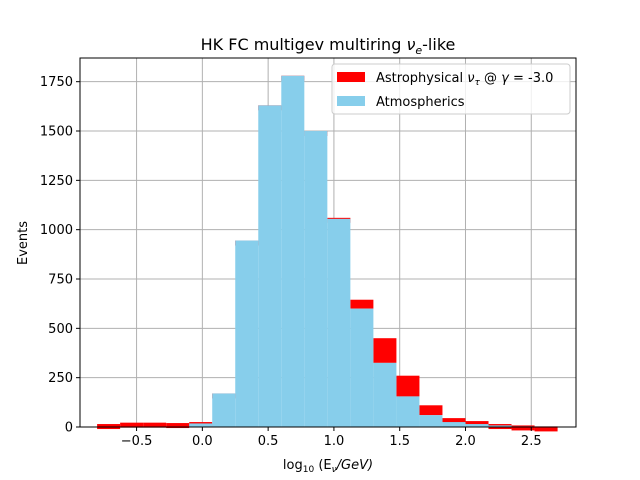 Image resolution: width=640 pixels, height=480 pixels. What do you see at coordinates (464, 79) in the screenshot?
I see `legend-label-astrophysical: Astrophysical ντ @ γ = -3.0` at bounding box center [464, 79].